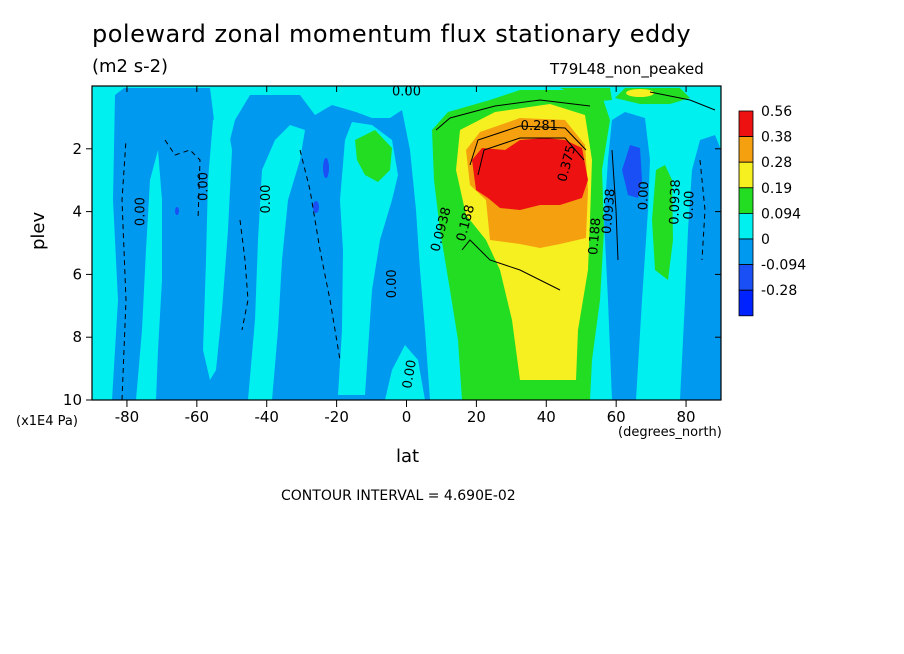 This screenshot has width=904, height=654. I want to click on y-tick-label: 2, so click(77, 149).